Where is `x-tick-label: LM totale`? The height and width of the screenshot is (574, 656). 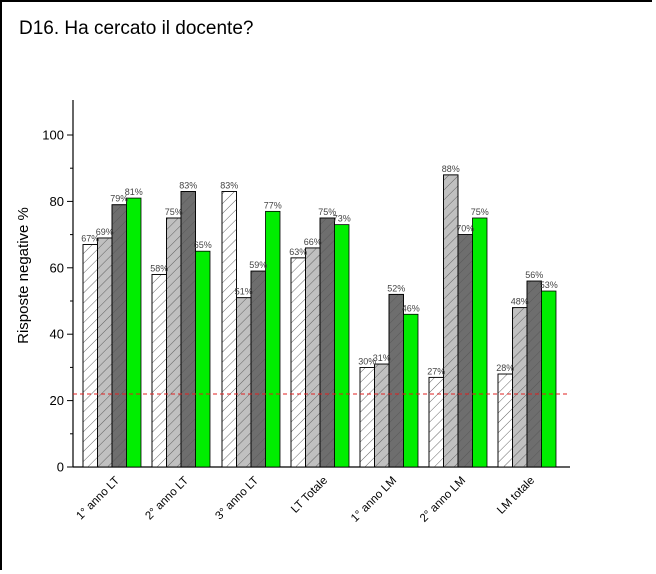
x-tick-label: LM totale is located at coordinates (516, 496).